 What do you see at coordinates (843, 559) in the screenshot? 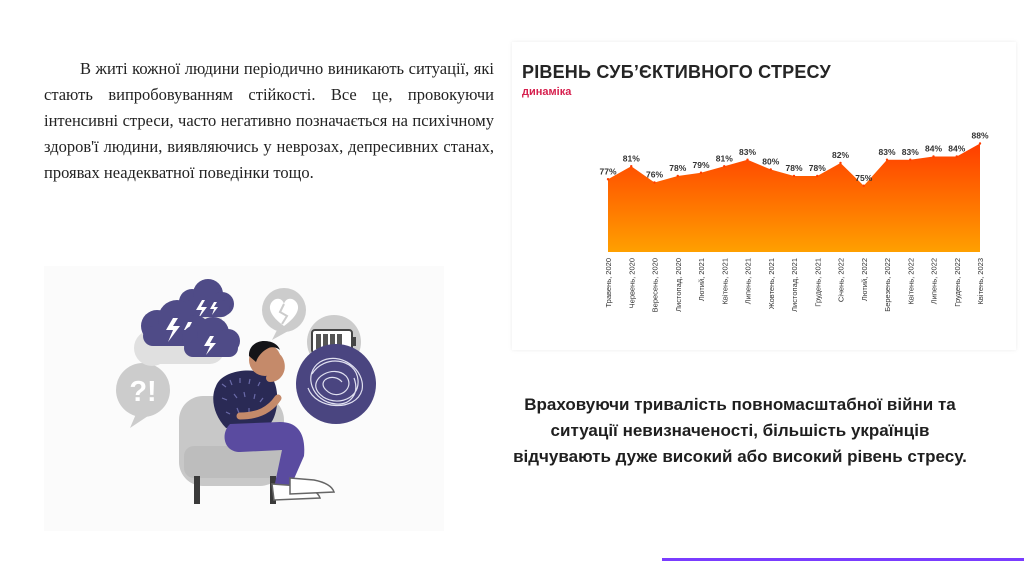
I see `accent-divider` at bounding box center [843, 559].